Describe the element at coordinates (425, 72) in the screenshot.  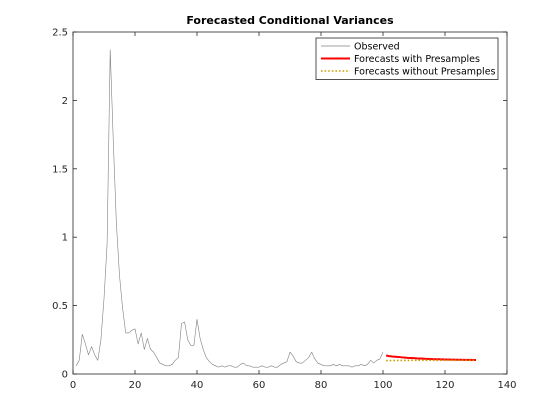
I see `legend-label-2: Forecasts without Presamples` at that location.